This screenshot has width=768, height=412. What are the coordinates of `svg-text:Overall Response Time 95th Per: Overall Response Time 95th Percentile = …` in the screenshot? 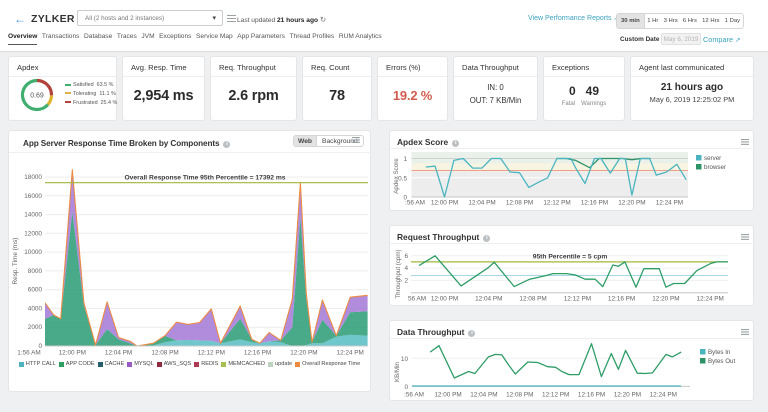 It's located at (204, 178).